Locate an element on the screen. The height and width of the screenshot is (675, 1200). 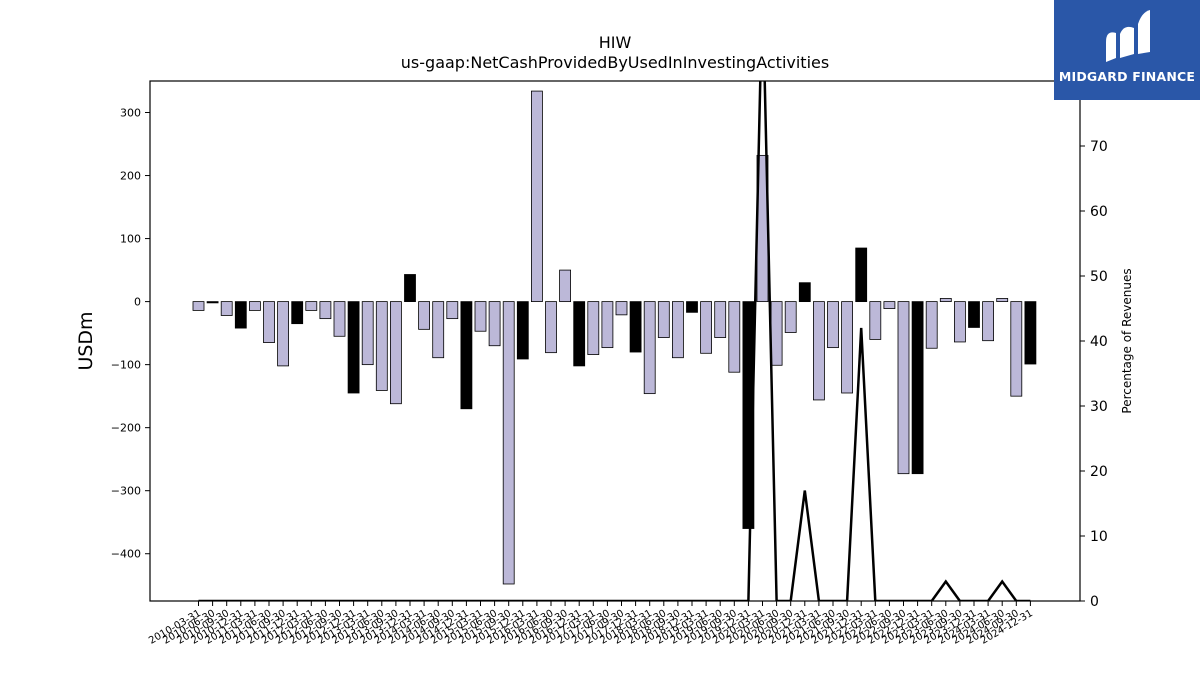
y-right-tick-label: 50 is located at coordinates (1099, 277).